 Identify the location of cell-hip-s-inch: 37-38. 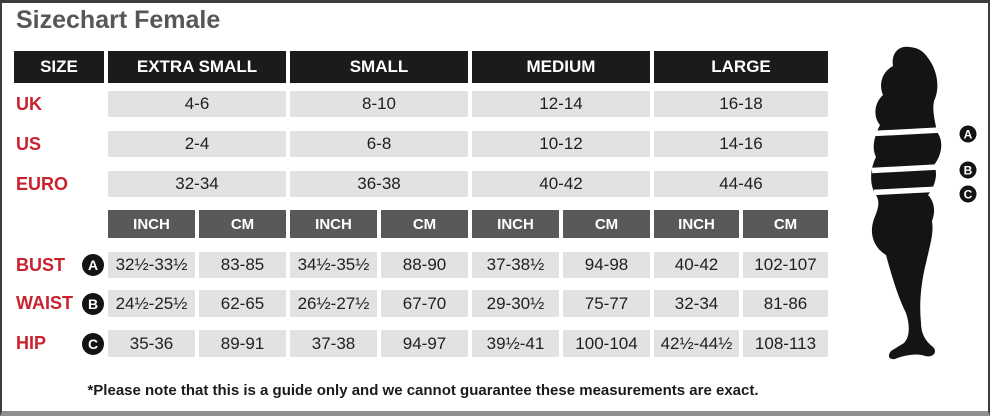
(333, 343).